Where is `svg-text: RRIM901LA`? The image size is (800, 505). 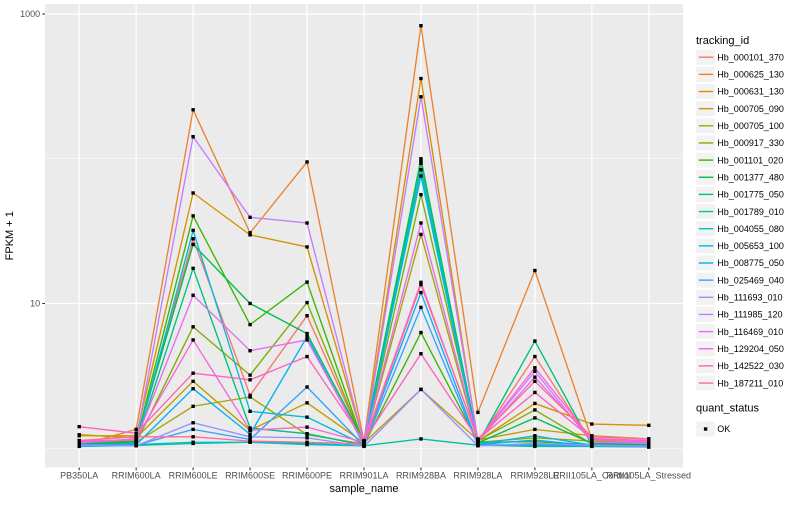 svg-text: RRIM901LA is located at coordinates (363, 476).